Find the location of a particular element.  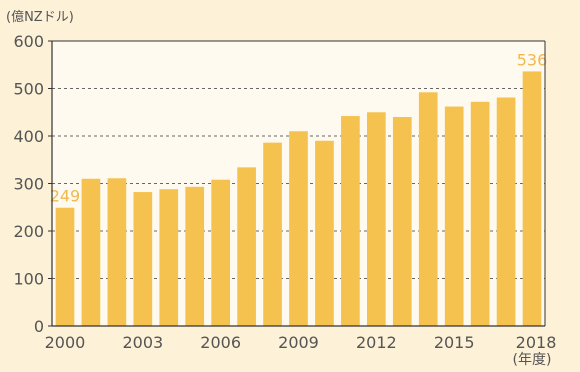

y-axis-unit-label: (億NZドル) is located at coordinates (40, 17).